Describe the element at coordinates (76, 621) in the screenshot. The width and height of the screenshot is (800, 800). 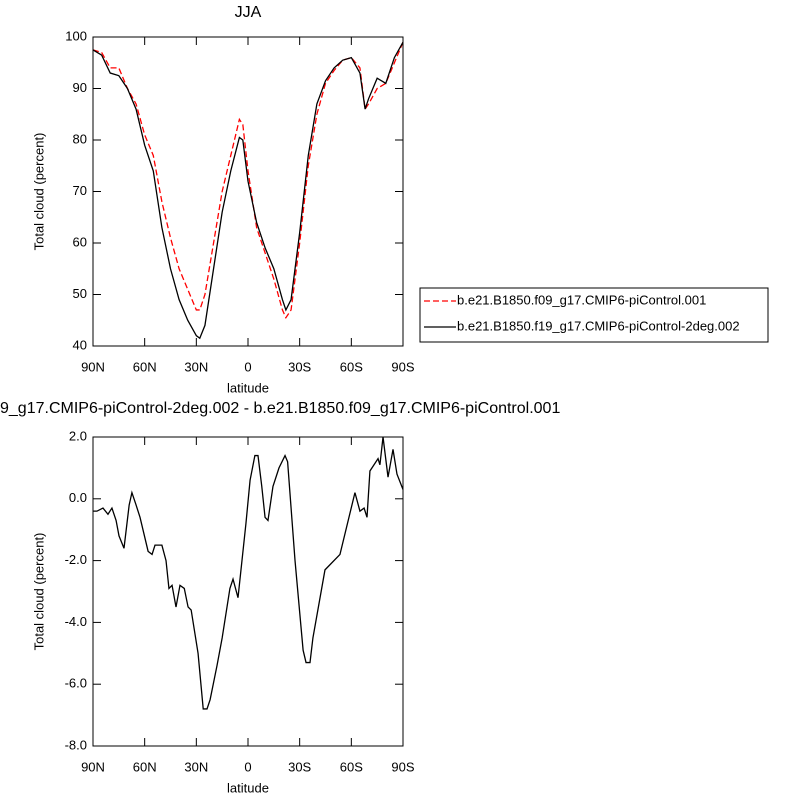
I see `y-tick-label: -4.0` at that location.